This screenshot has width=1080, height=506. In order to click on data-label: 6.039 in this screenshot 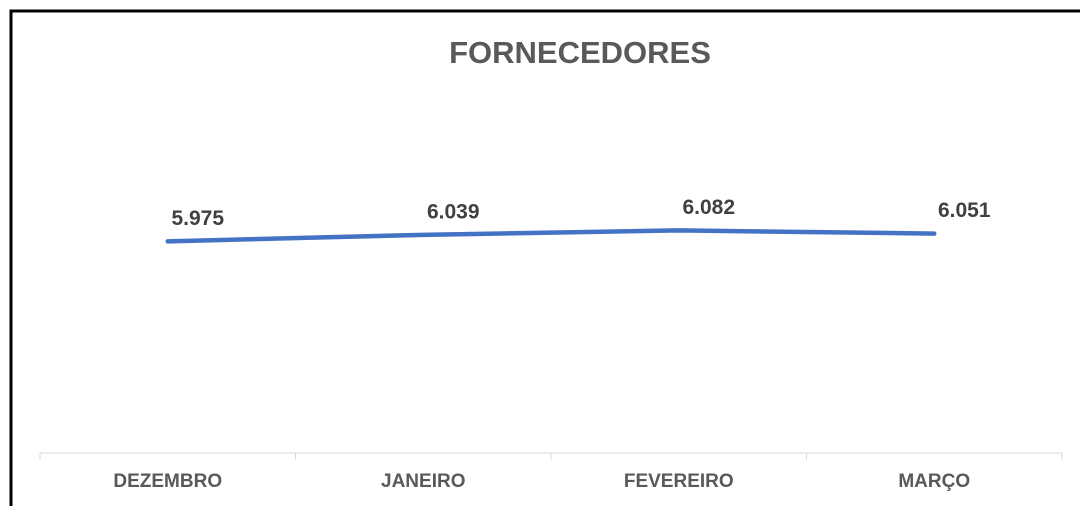, I will do `click(453, 211)`.